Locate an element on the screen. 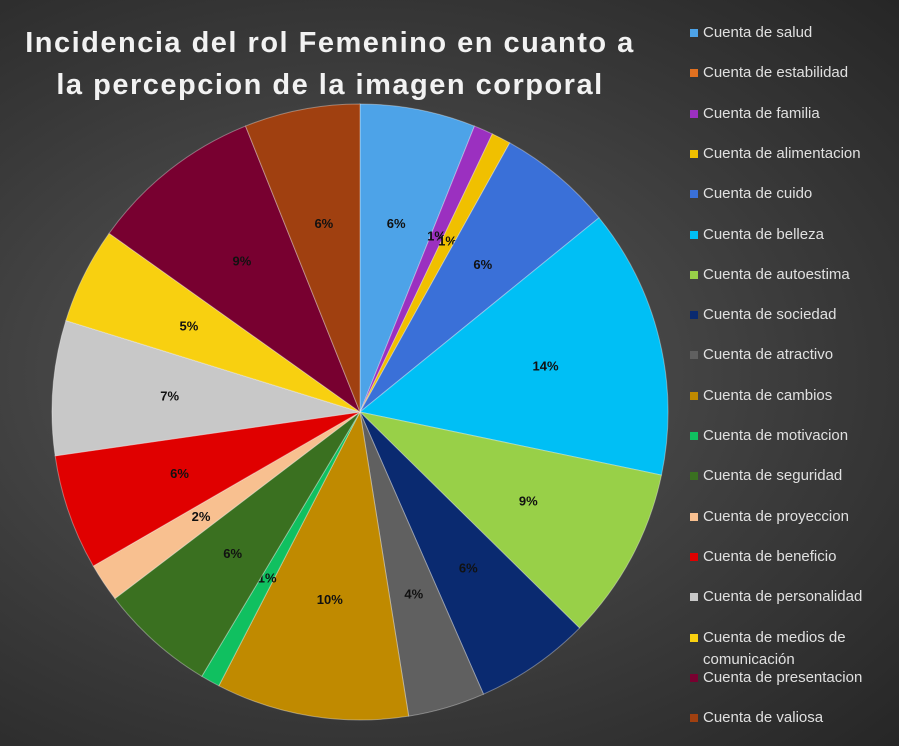 The height and width of the screenshot is (746, 899). data-label: 7% is located at coordinates (169, 395).